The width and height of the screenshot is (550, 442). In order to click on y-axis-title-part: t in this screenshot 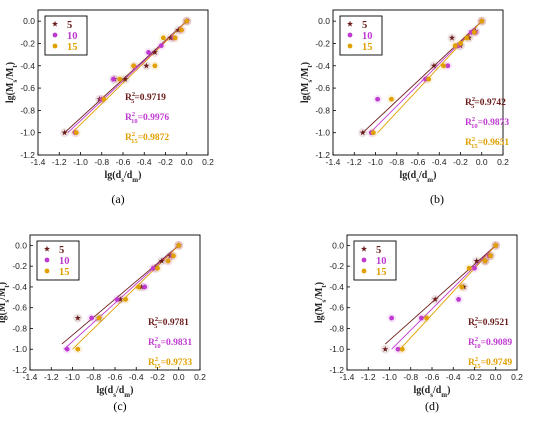, I will do `click(310, 66)`.